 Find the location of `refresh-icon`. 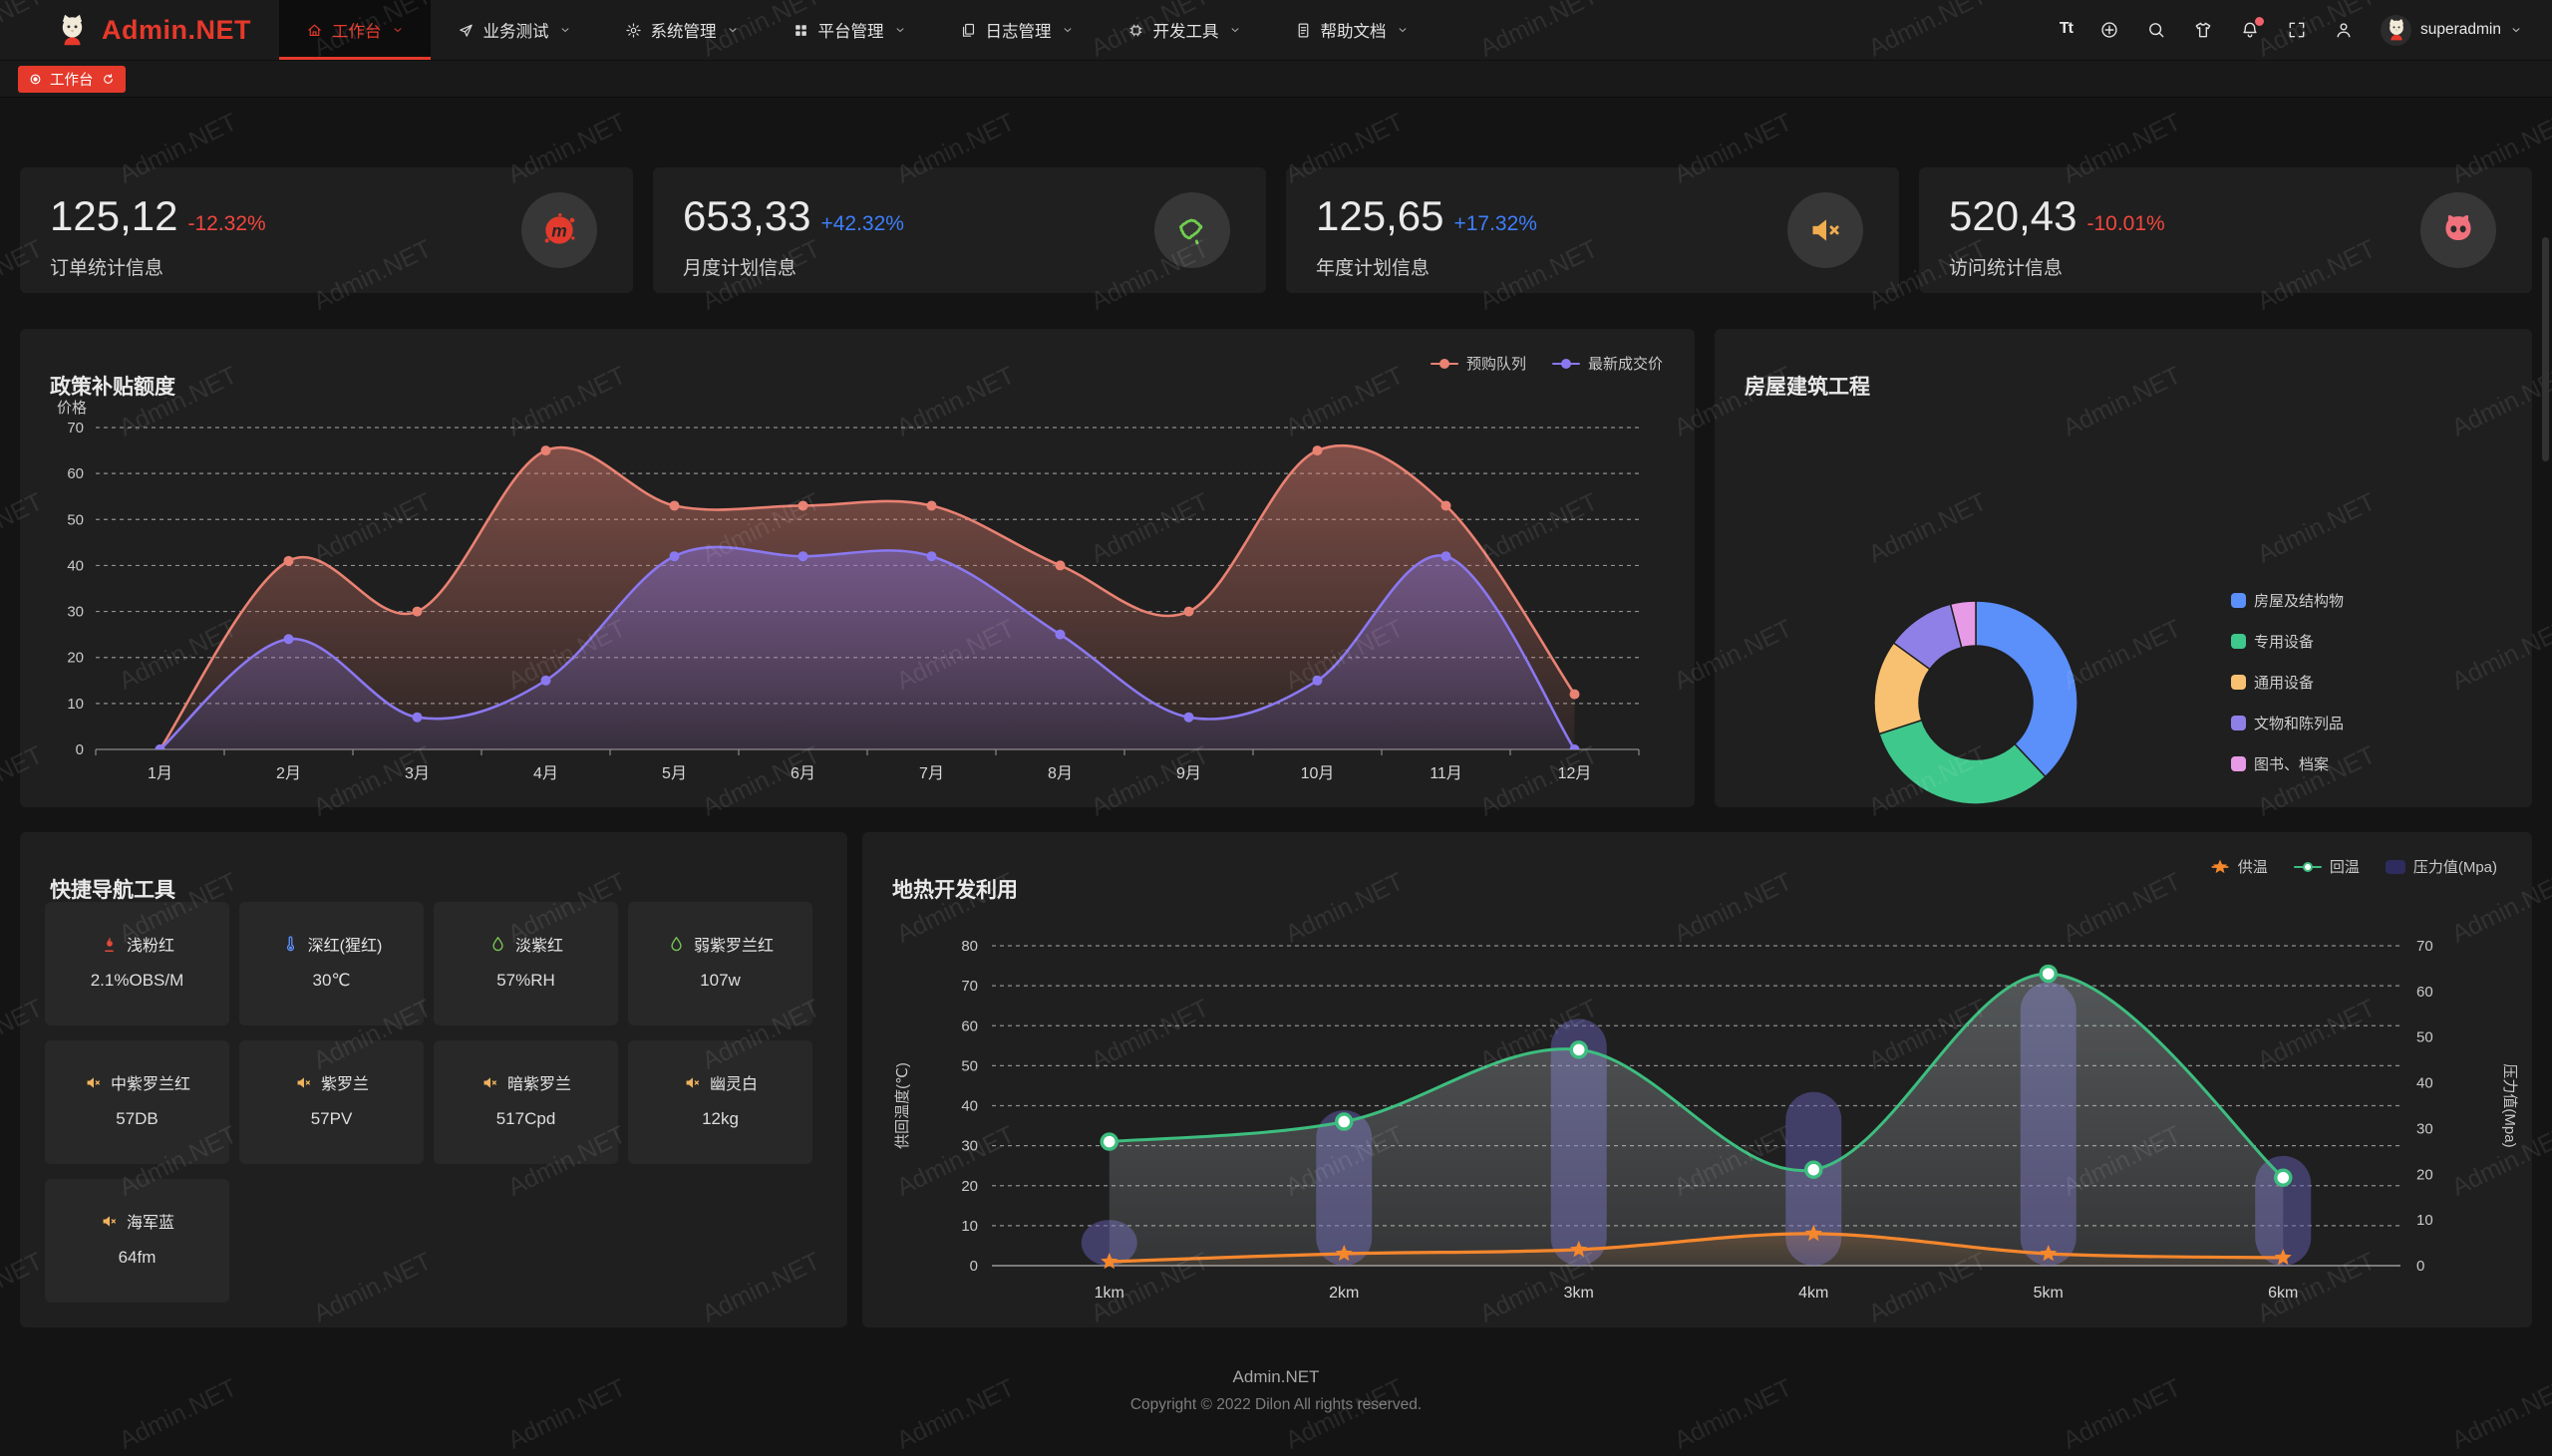

refresh-icon is located at coordinates (108, 79).